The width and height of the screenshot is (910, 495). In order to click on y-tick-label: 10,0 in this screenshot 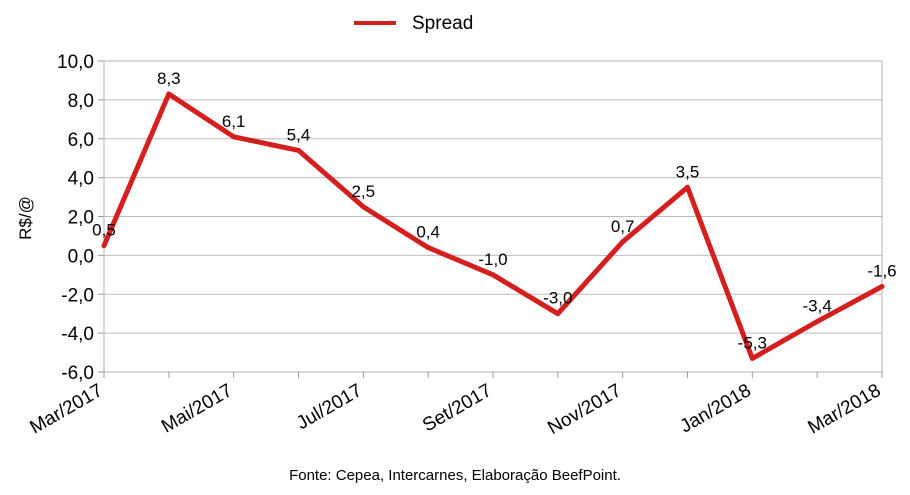, I will do `click(75, 62)`.